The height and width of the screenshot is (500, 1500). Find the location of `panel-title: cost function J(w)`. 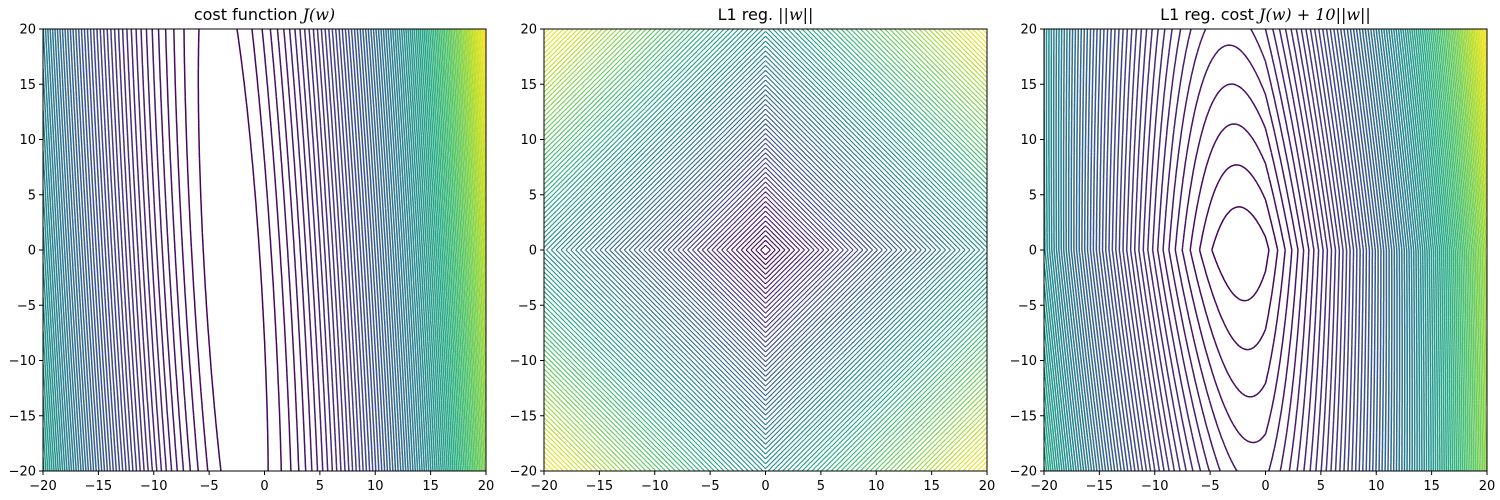

panel-title: cost function J(w) is located at coordinates (264, 14).